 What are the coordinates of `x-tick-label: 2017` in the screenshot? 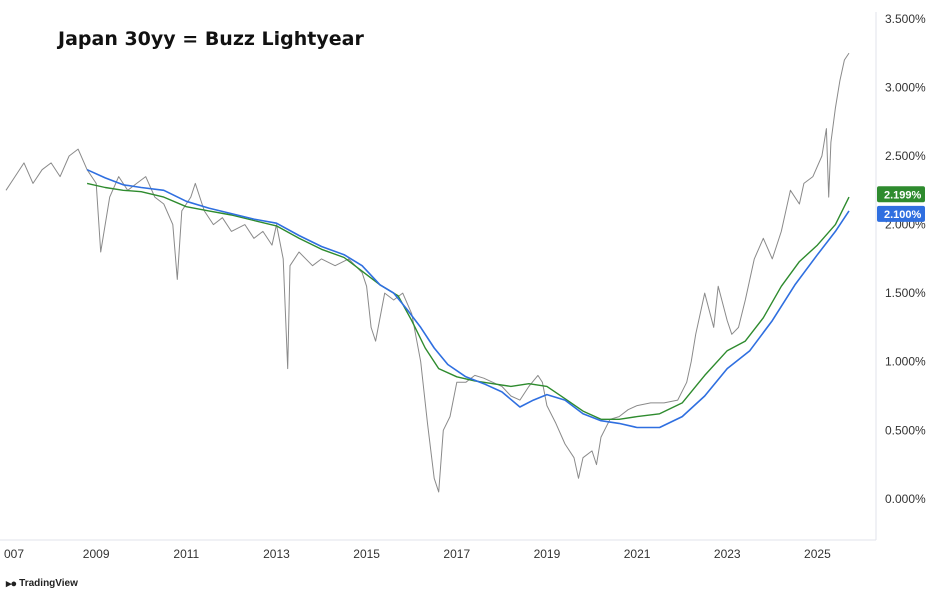 It's located at (456, 554).